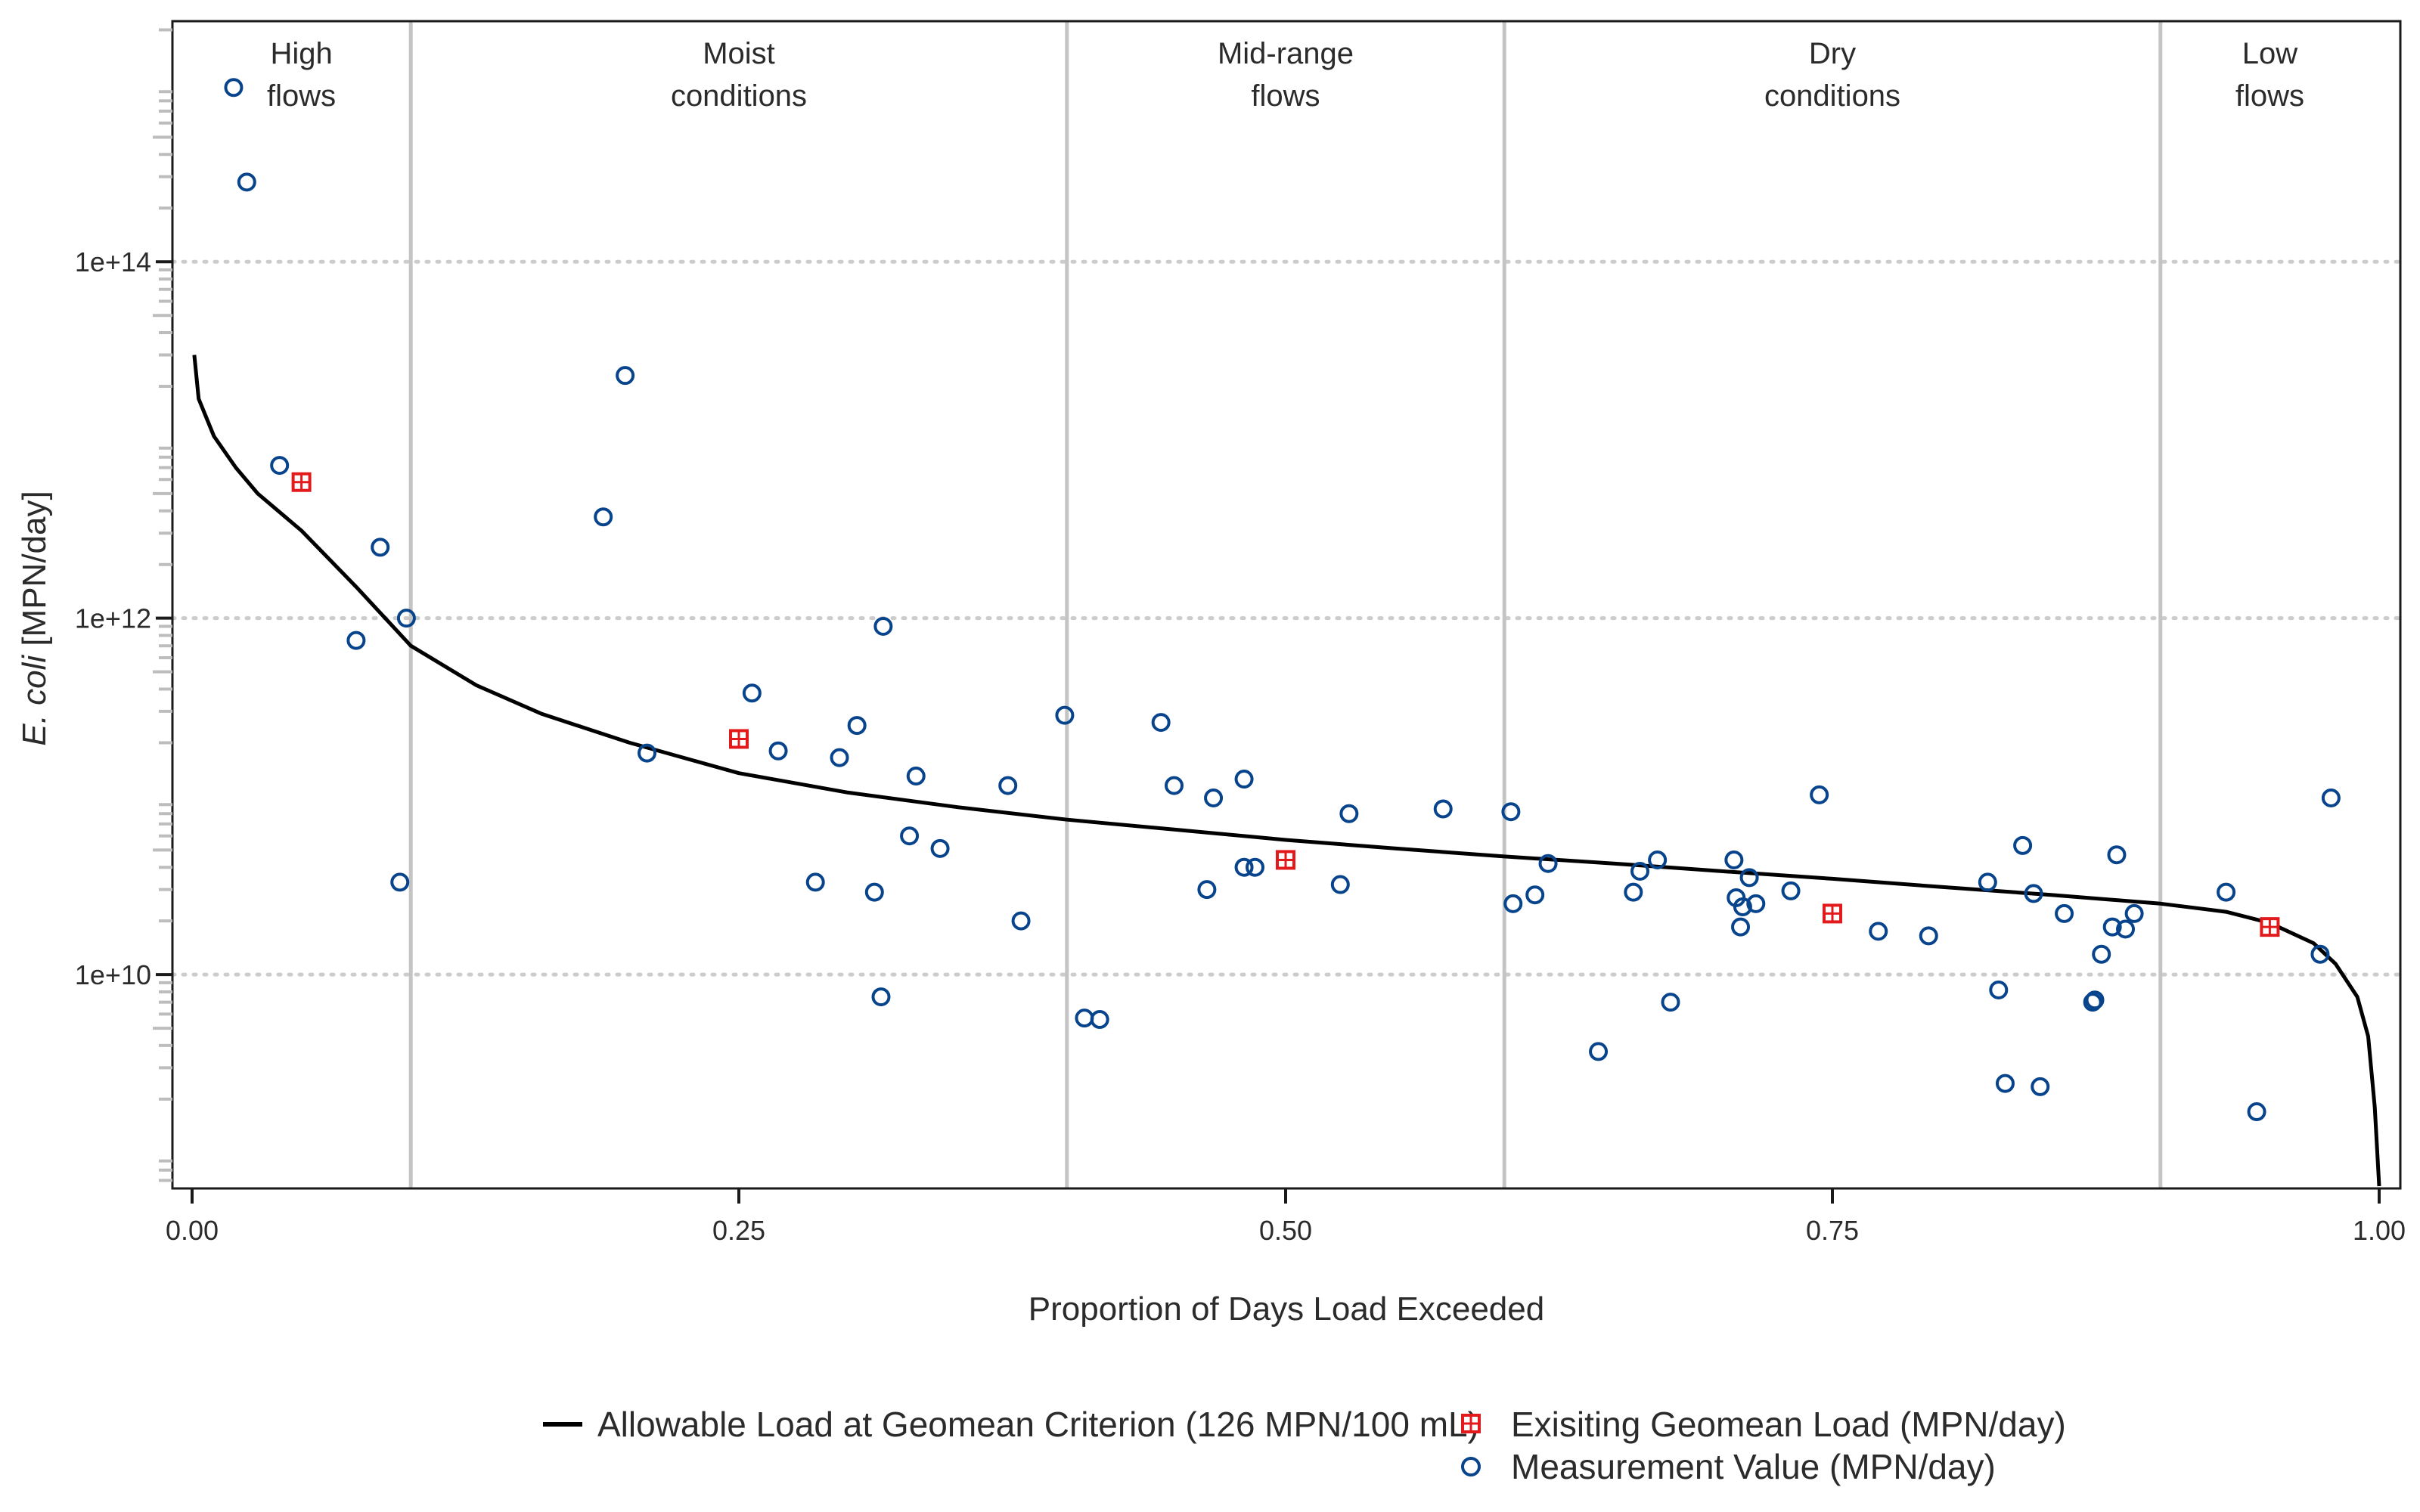 The image size is (2420, 1512). Describe the element at coordinates (1753, 1466) in the screenshot. I see `legend-label-measurement: Measurement Value (MPN/day)` at that location.